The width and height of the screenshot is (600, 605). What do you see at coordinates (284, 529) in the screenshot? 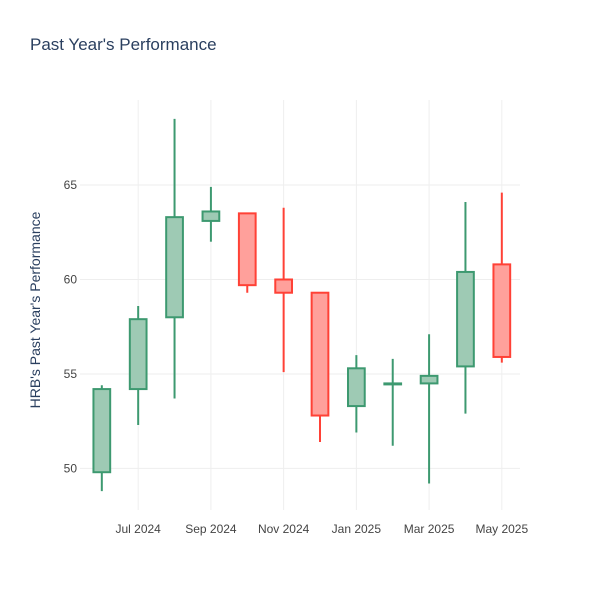
I see `x-tick-label: Nov 2024` at bounding box center [284, 529].